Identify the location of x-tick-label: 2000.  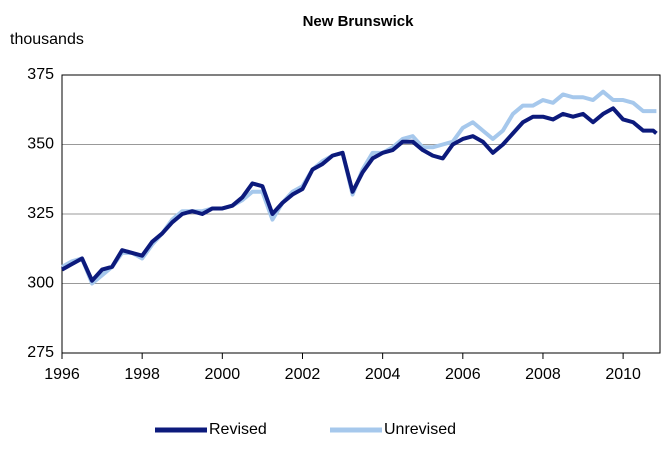
(223, 374).